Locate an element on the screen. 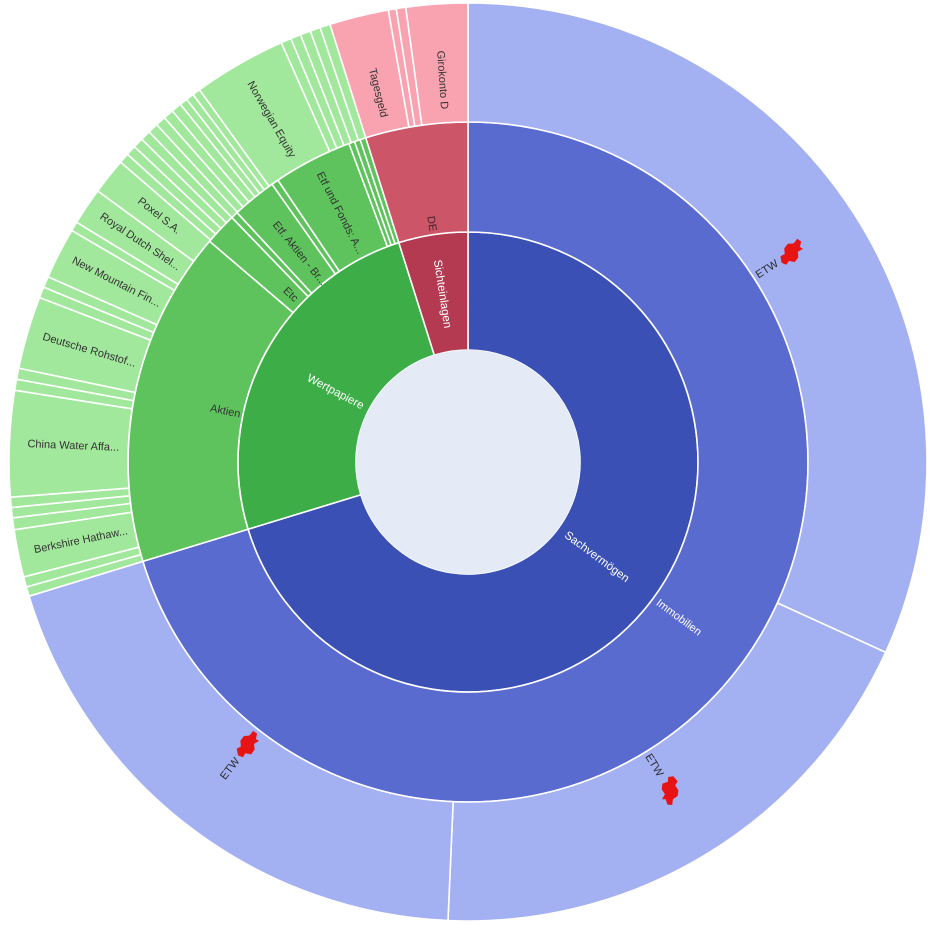  segment-label: Girokonto D is located at coordinates (442, 79).